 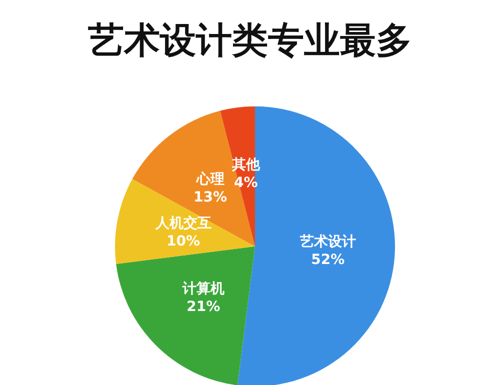 I want to click on data-label: 10%, so click(x=183, y=242).